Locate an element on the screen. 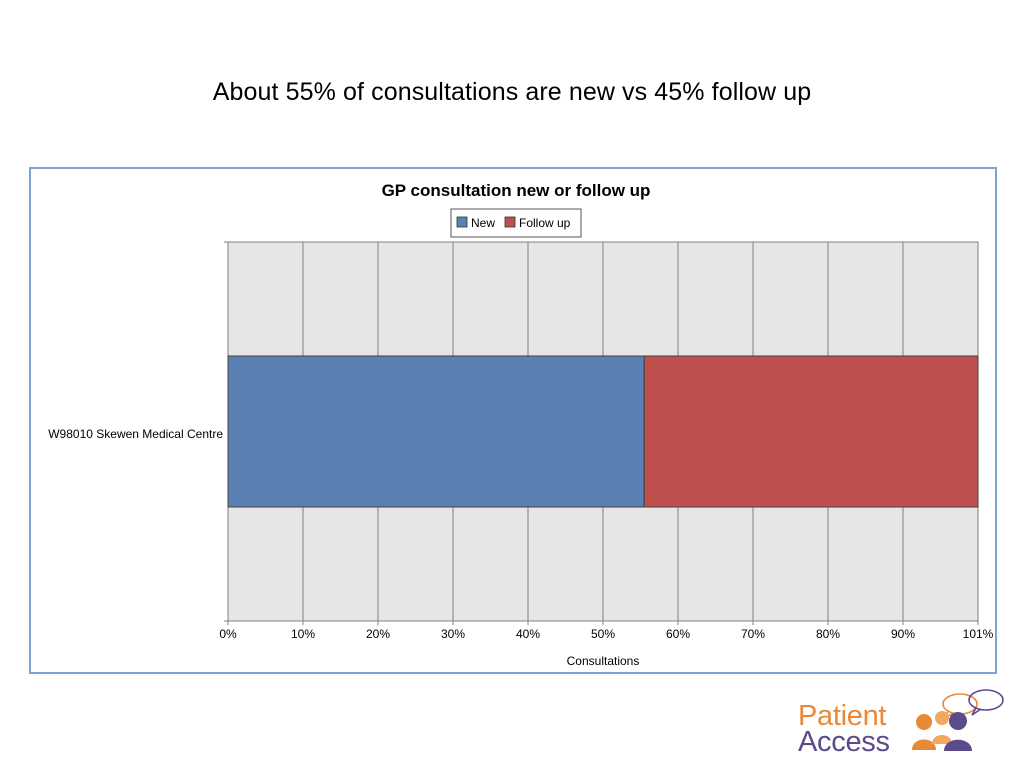  logo-people-icon is located at coordinates (958, 720).